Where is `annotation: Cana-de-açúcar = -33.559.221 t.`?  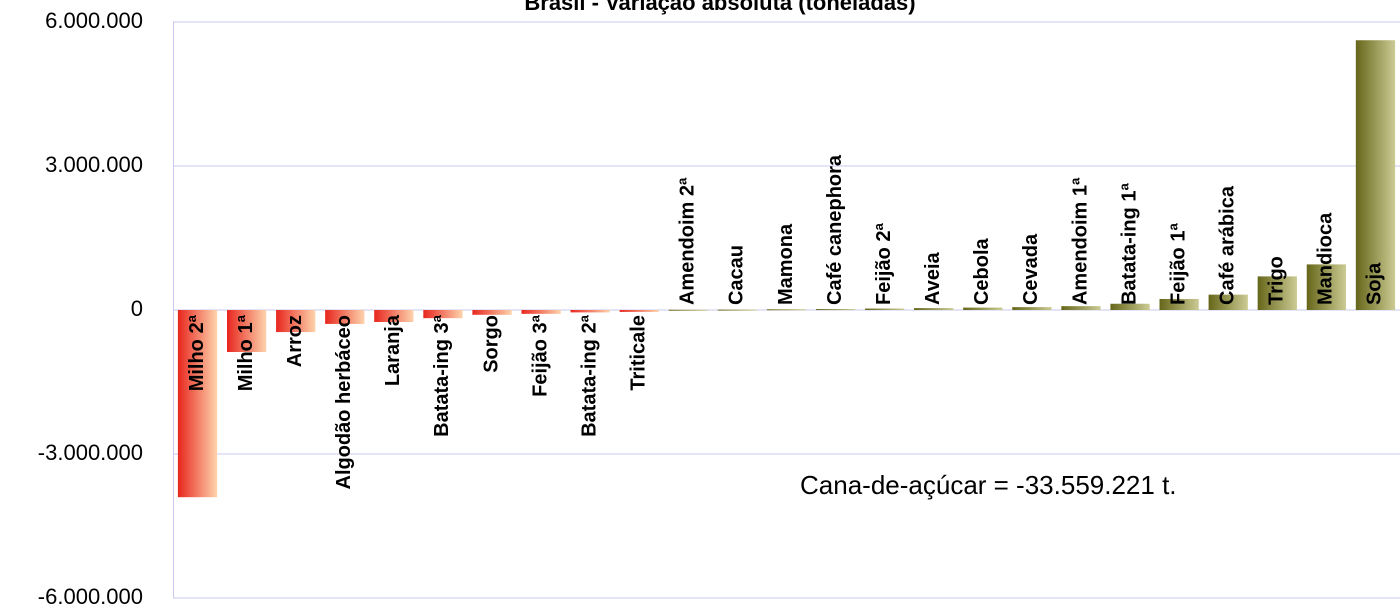
annotation: Cana-de-açúcar = -33.559.221 t. is located at coordinates (988, 485).